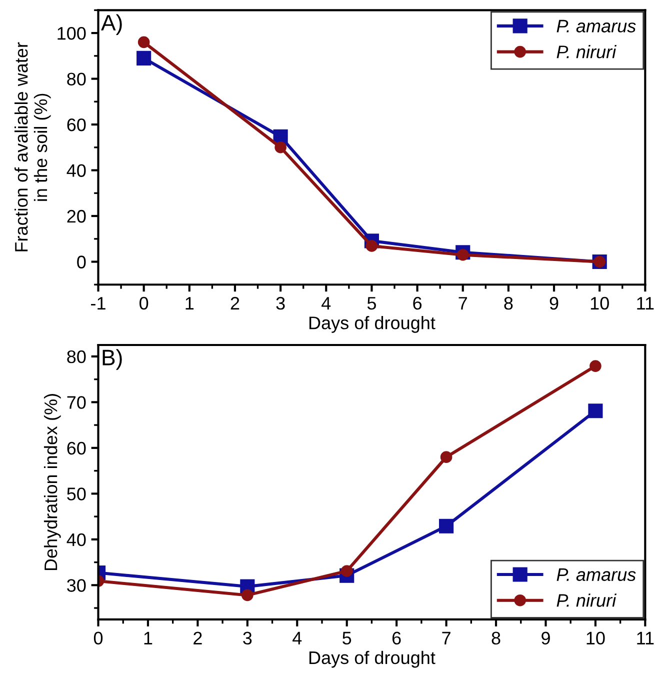 This screenshot has width=655, height=677. I want to click on y-tick-label: 20, so click(76, 216).